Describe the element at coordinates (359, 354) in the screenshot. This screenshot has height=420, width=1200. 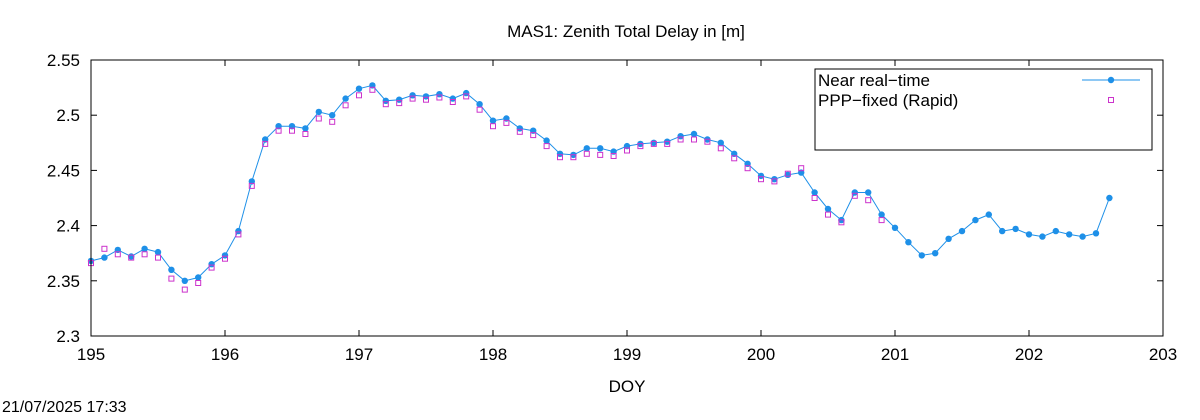
I see `x-tick-label: 197` at that location.